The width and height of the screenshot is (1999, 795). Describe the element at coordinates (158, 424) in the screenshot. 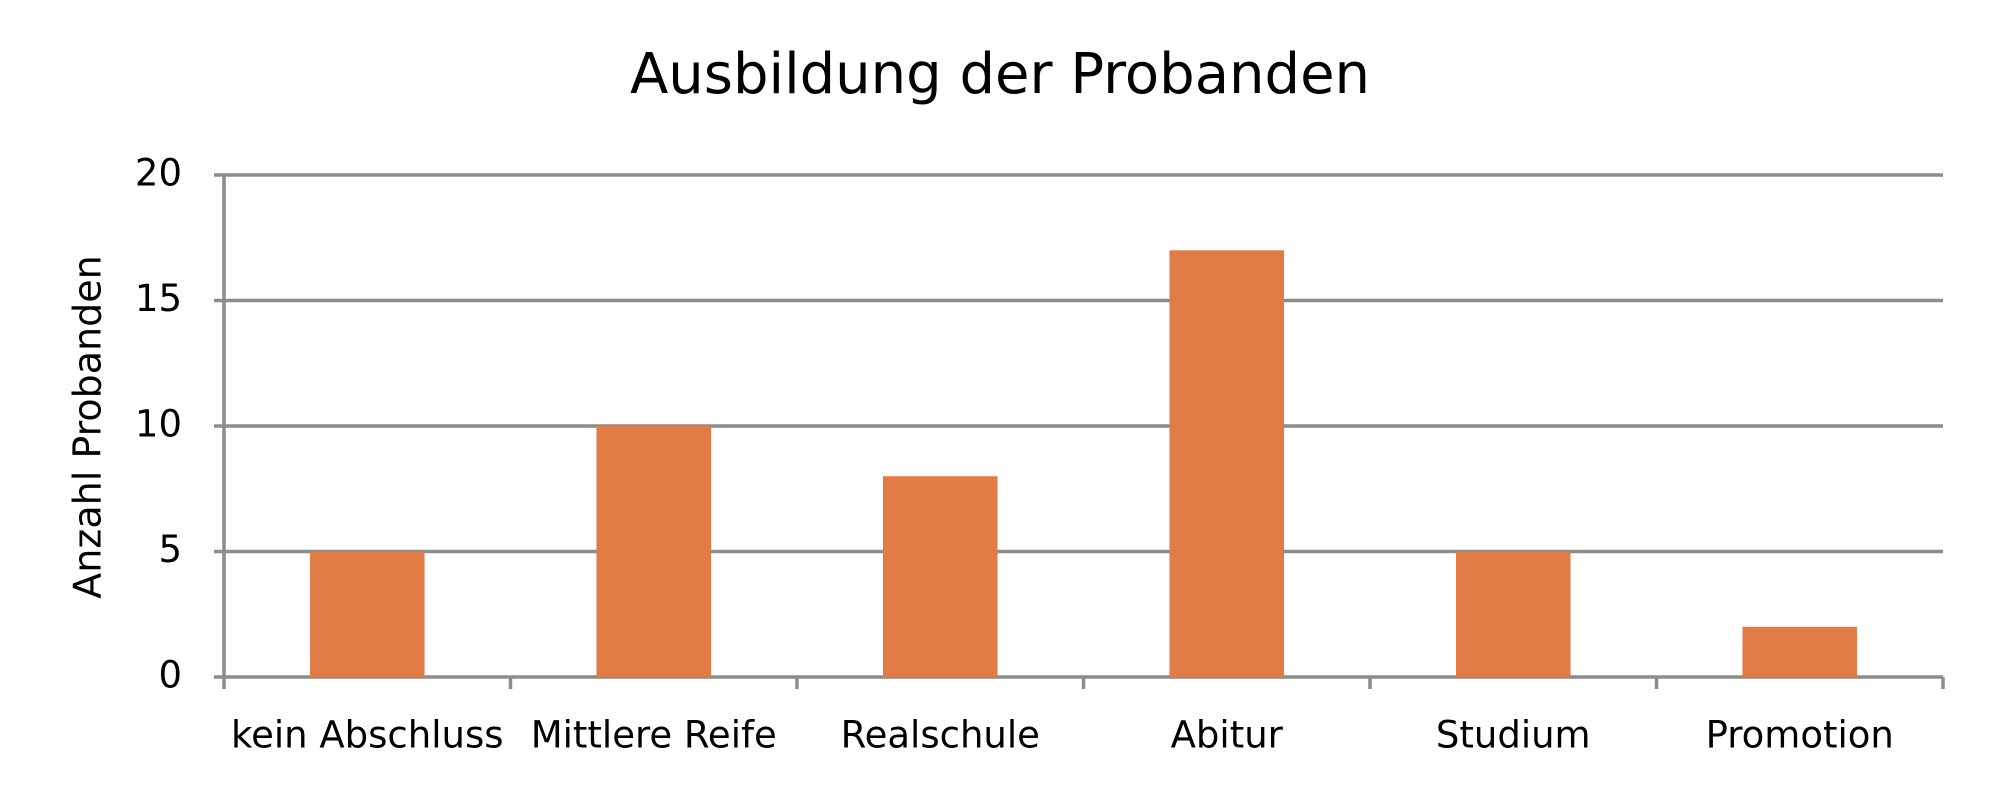

I see `y-tick-label: 10` at that location.